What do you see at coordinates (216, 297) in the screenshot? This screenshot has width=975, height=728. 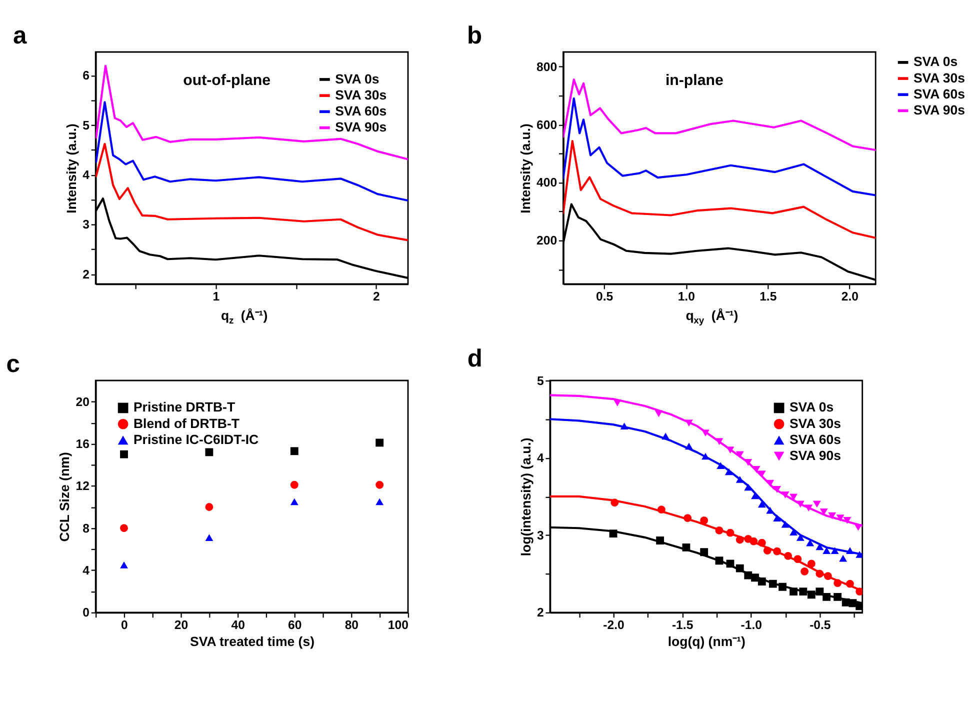 I see `x-tick-label: 1` at bounding box center [216, 297].